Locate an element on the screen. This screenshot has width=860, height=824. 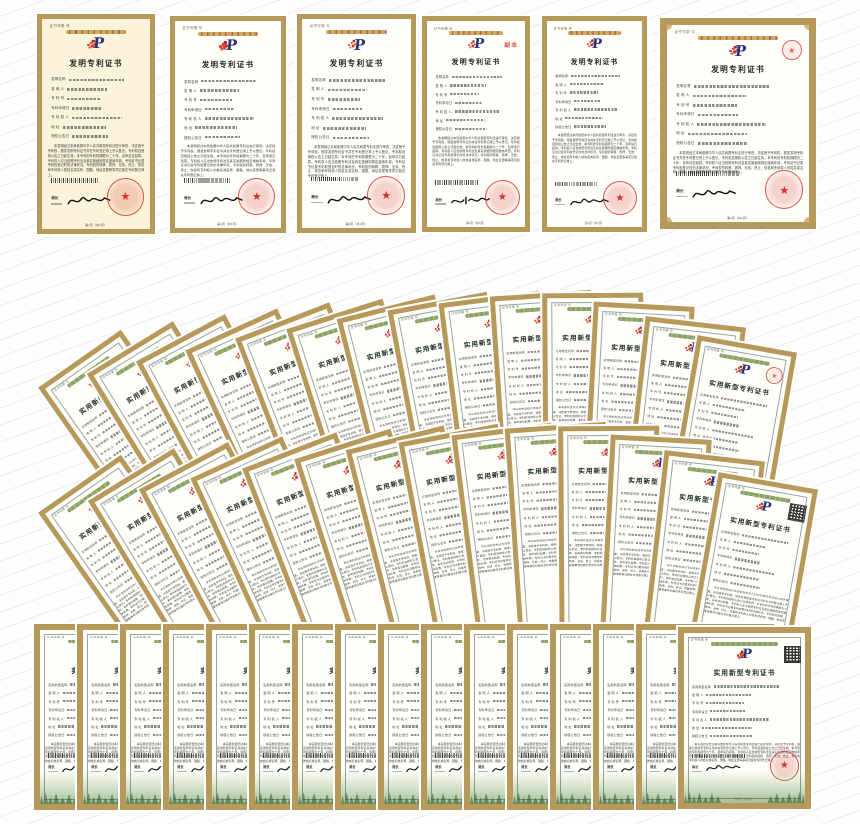
field-row: 发明名称 is located at coordinates (594, 75).